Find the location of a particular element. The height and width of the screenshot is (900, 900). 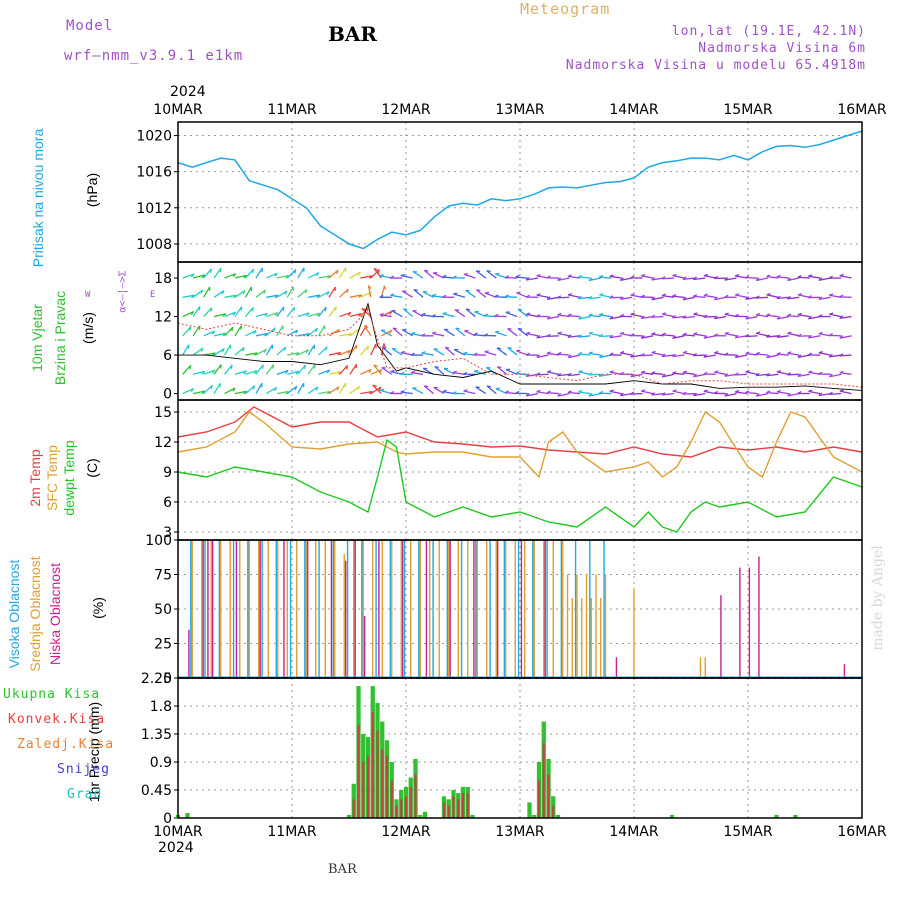

precip-total-bar is located at coordinates (672, 816).